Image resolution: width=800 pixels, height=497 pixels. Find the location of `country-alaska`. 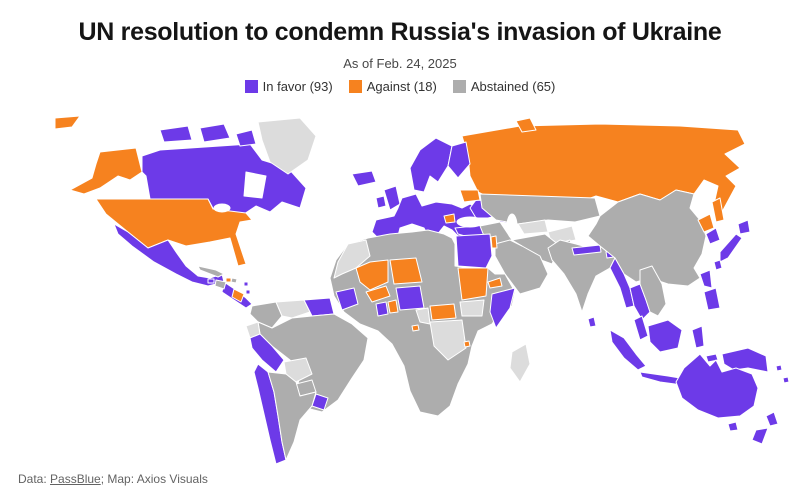

country-alaska is located at coordinates (106, 171).